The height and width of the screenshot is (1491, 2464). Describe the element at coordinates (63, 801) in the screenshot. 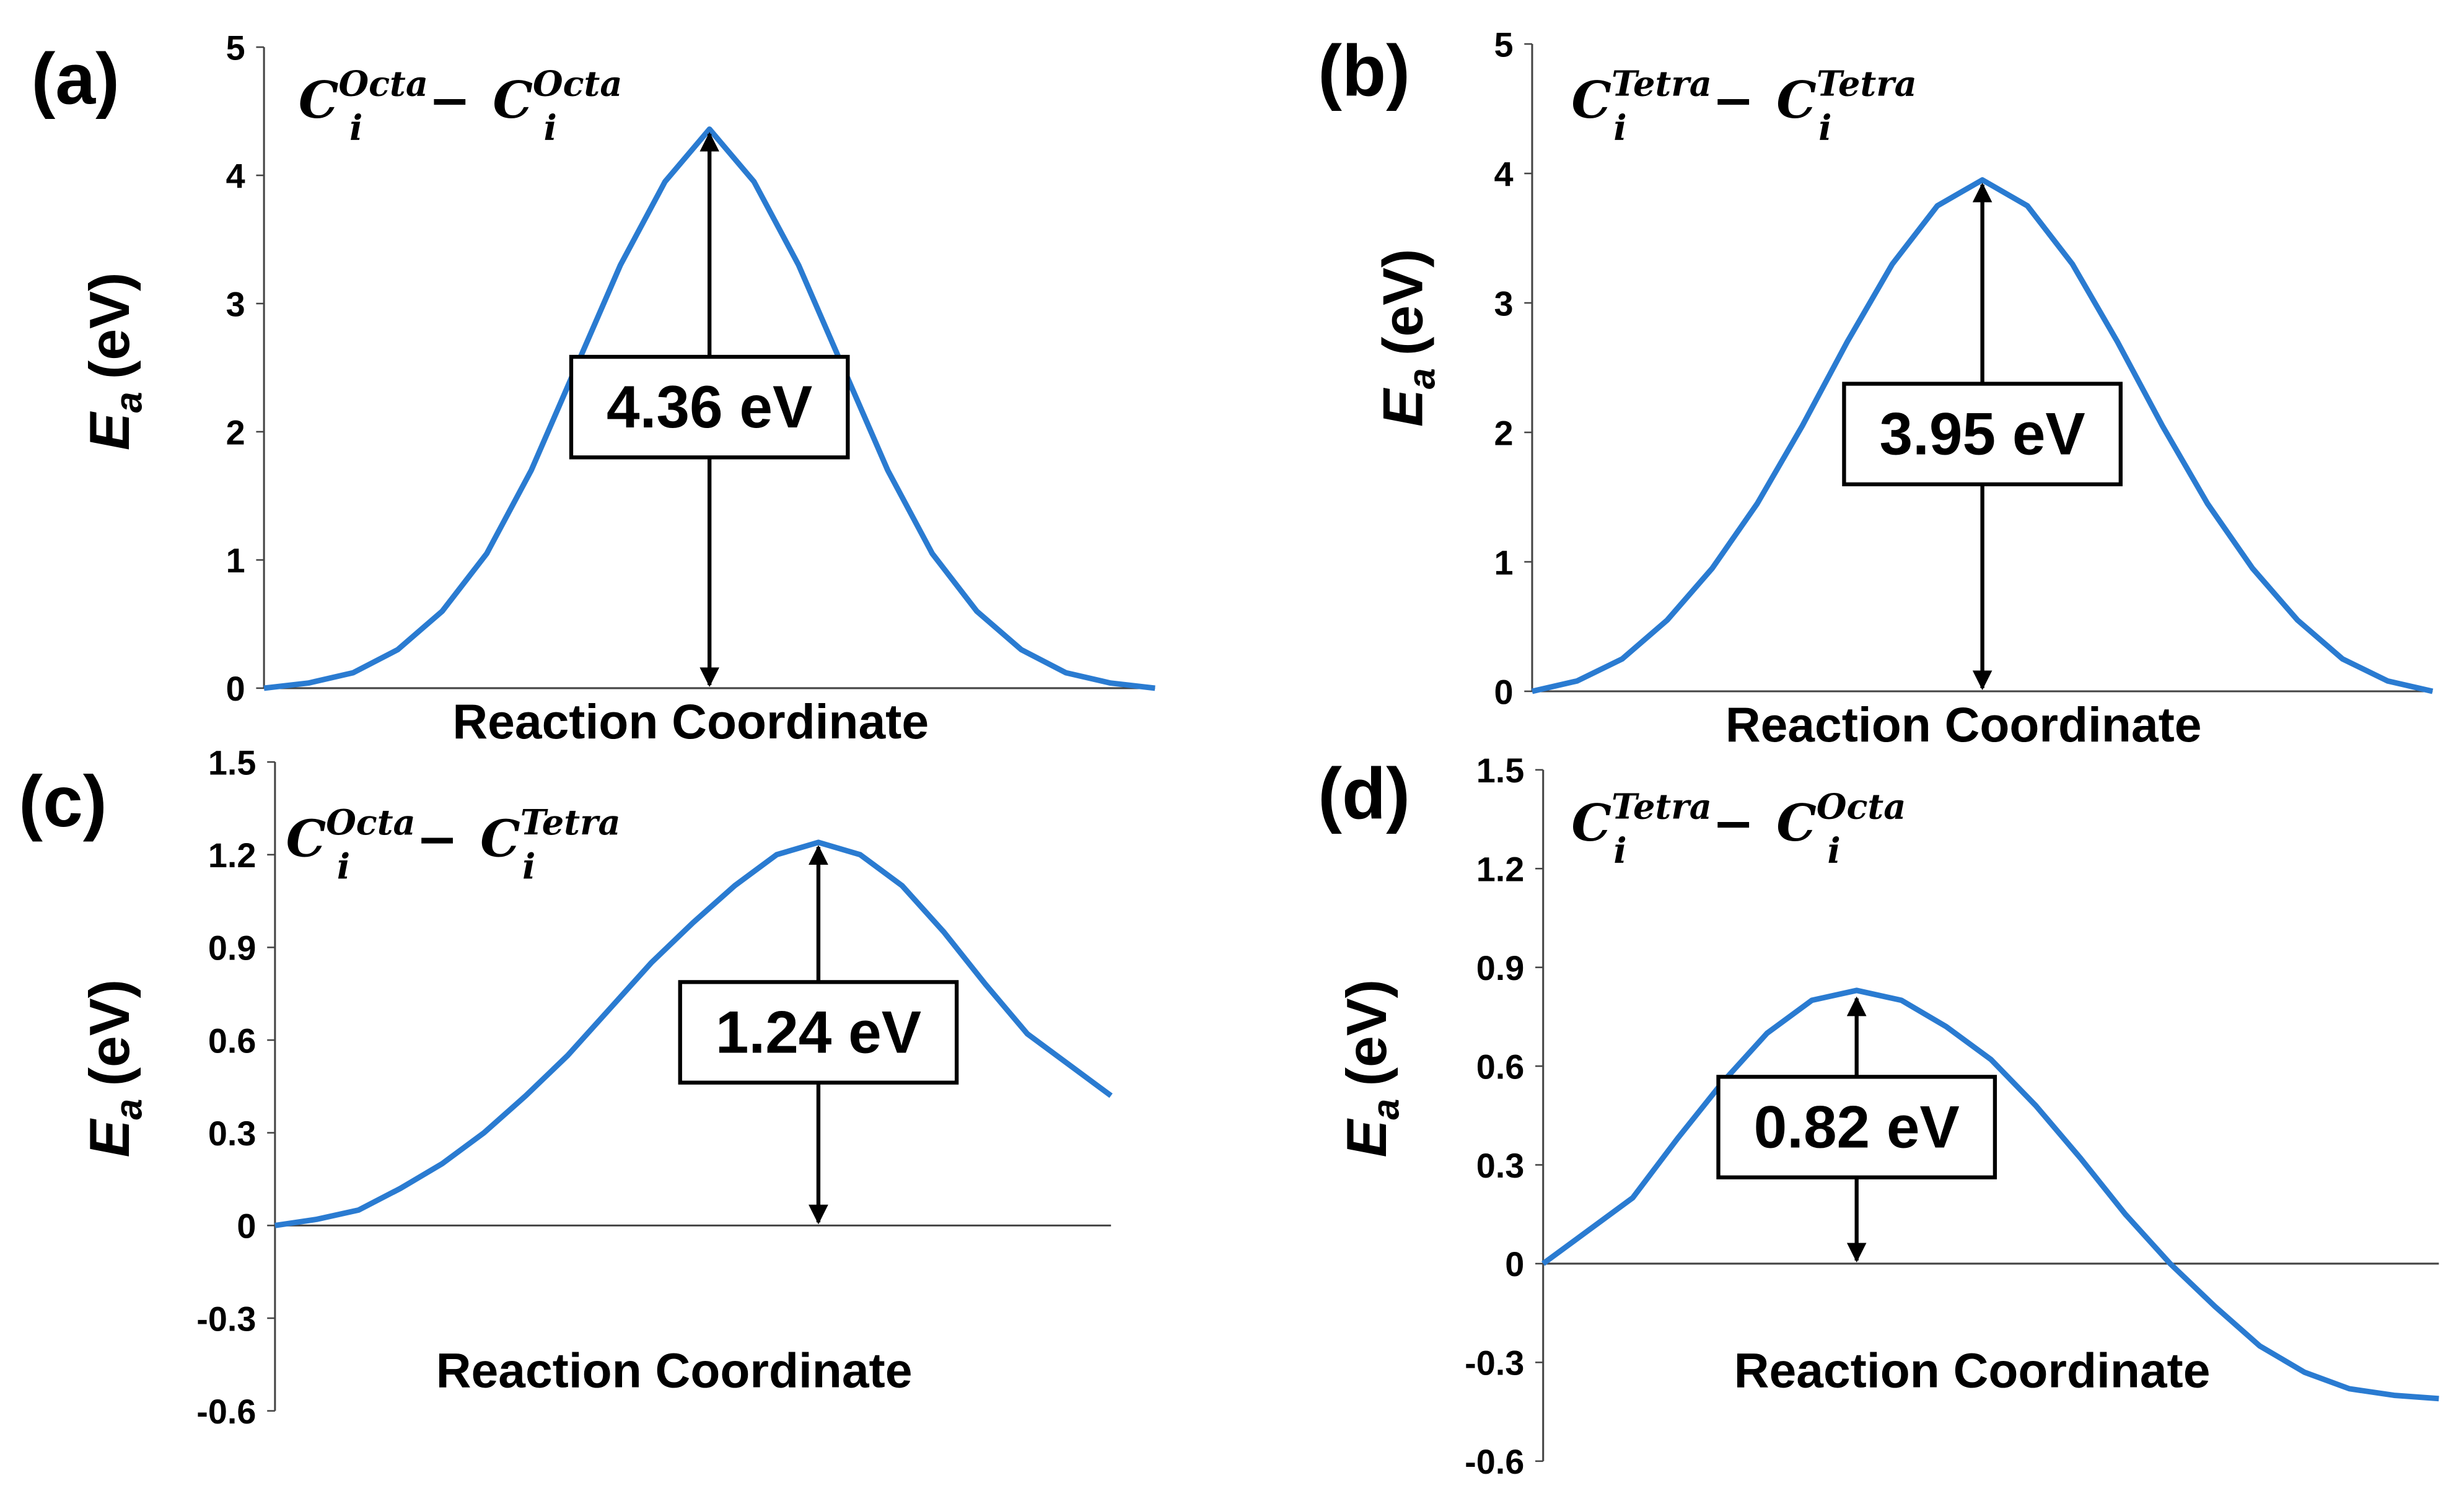

I see `panel-label: (c)` at that location.